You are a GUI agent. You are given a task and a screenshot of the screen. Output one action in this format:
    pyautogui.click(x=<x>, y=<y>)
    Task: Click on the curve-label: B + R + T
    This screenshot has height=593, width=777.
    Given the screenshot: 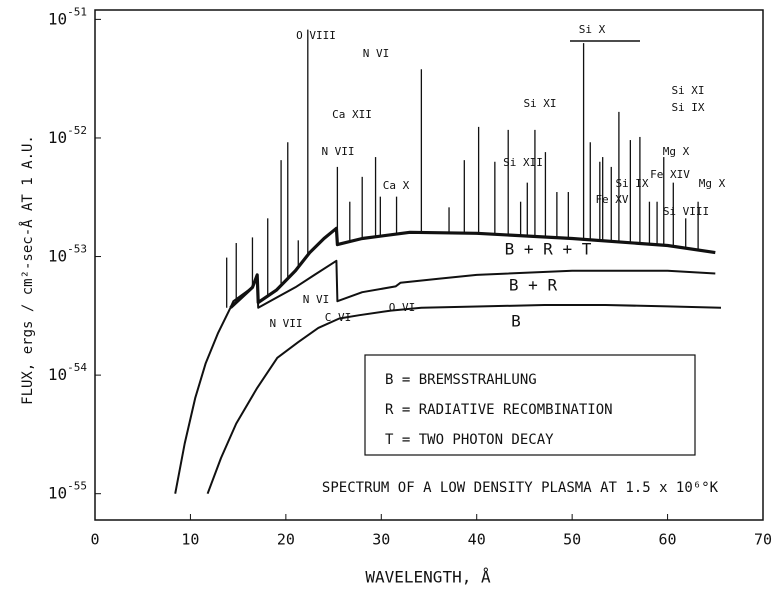 What is the action you would take?
    pyautogui.click(x=548, y=249)
    